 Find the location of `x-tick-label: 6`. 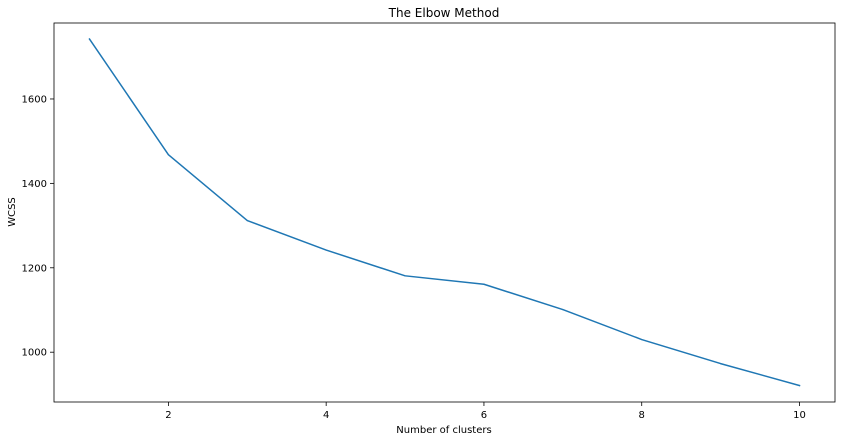

x-tick-label: 6 is located at coordinates (484, 415).